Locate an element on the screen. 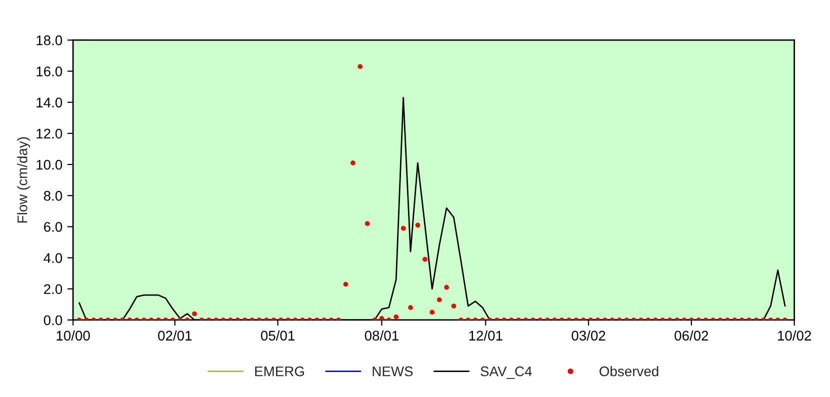 The width and height of the screenshot is (830, 397). x-tick-label: 10/02 is located at coordinates (794, 335).